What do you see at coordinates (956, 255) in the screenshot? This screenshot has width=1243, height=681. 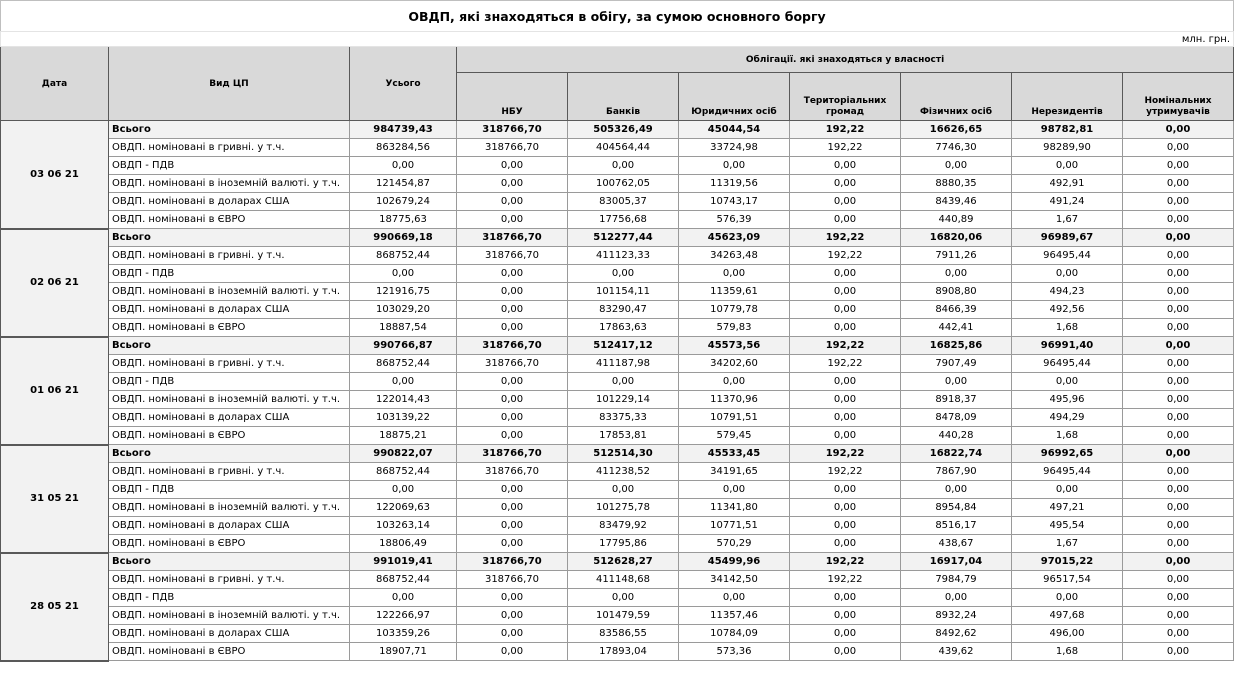 I see `value-cell: 7911,26` at bounding box center [956, 255].